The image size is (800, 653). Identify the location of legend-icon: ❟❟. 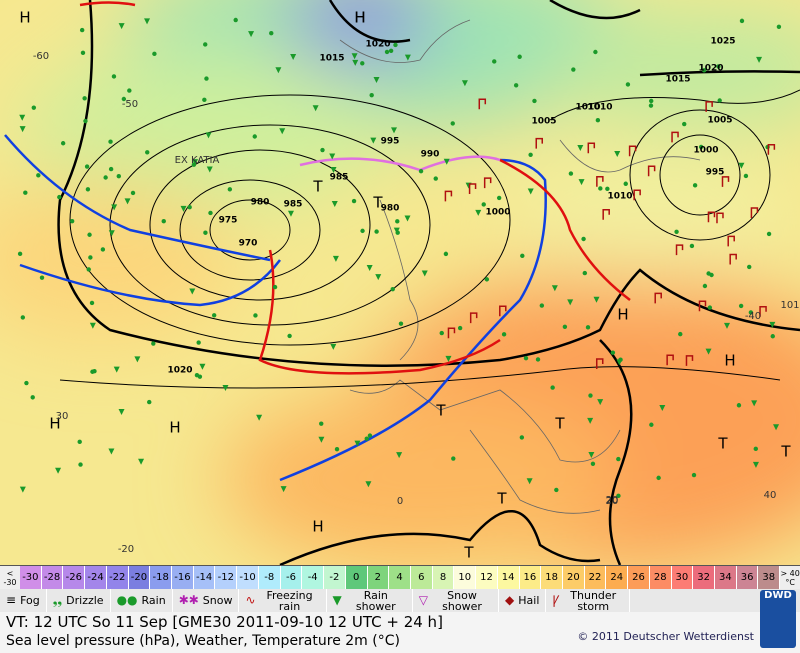
(57, 600).